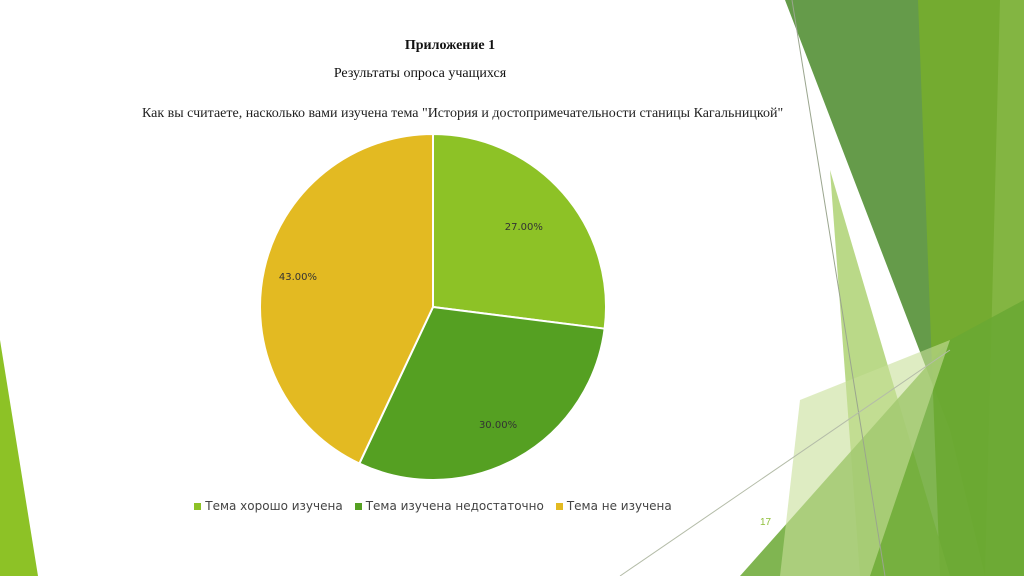 The image size is (1024, 576). Describe the element at coordinates (420, 73) in the screenshot. I see `page-subtitle: Результаты опроса учащихся` at that location.